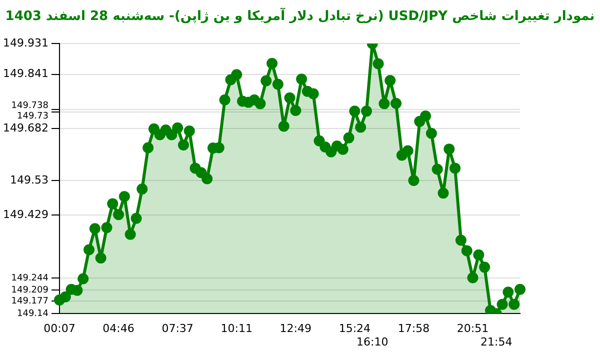 This screenshot has width=600, height=352. What do you see at coordinates (236, 329) in the screenshot?
I see `x-tick-label: 10:11` at bounding box center [236, 329].